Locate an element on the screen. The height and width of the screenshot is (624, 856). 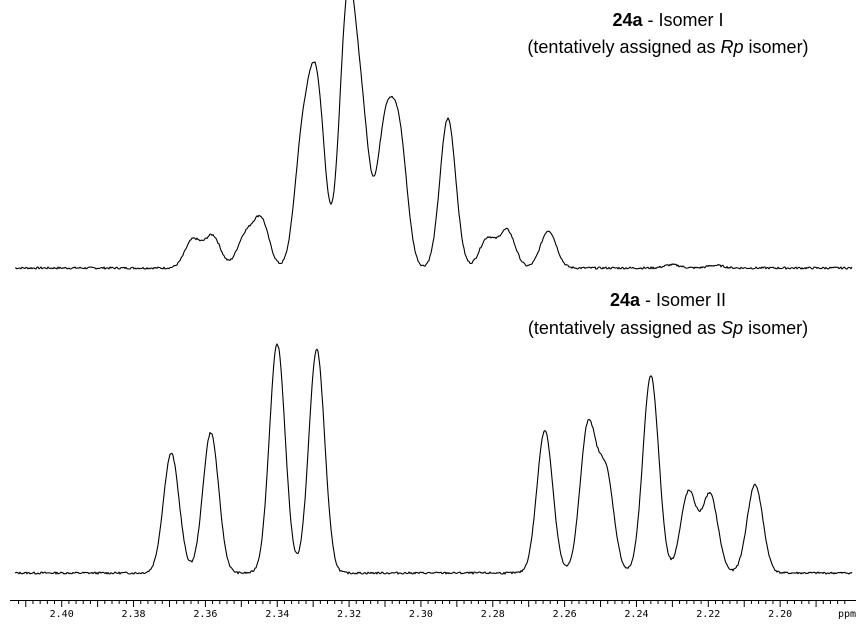
tick-label: 2.20 is located at coordinates (780, 614).